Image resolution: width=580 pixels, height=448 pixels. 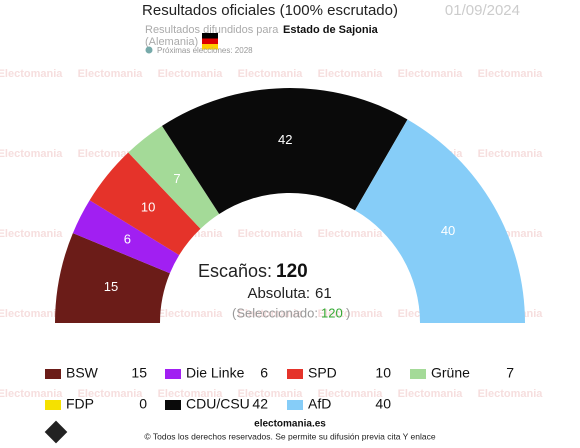 What do you see at coordinates (56, 432) in the screenshot?
I see `logo` at bounding box center [56, 432].